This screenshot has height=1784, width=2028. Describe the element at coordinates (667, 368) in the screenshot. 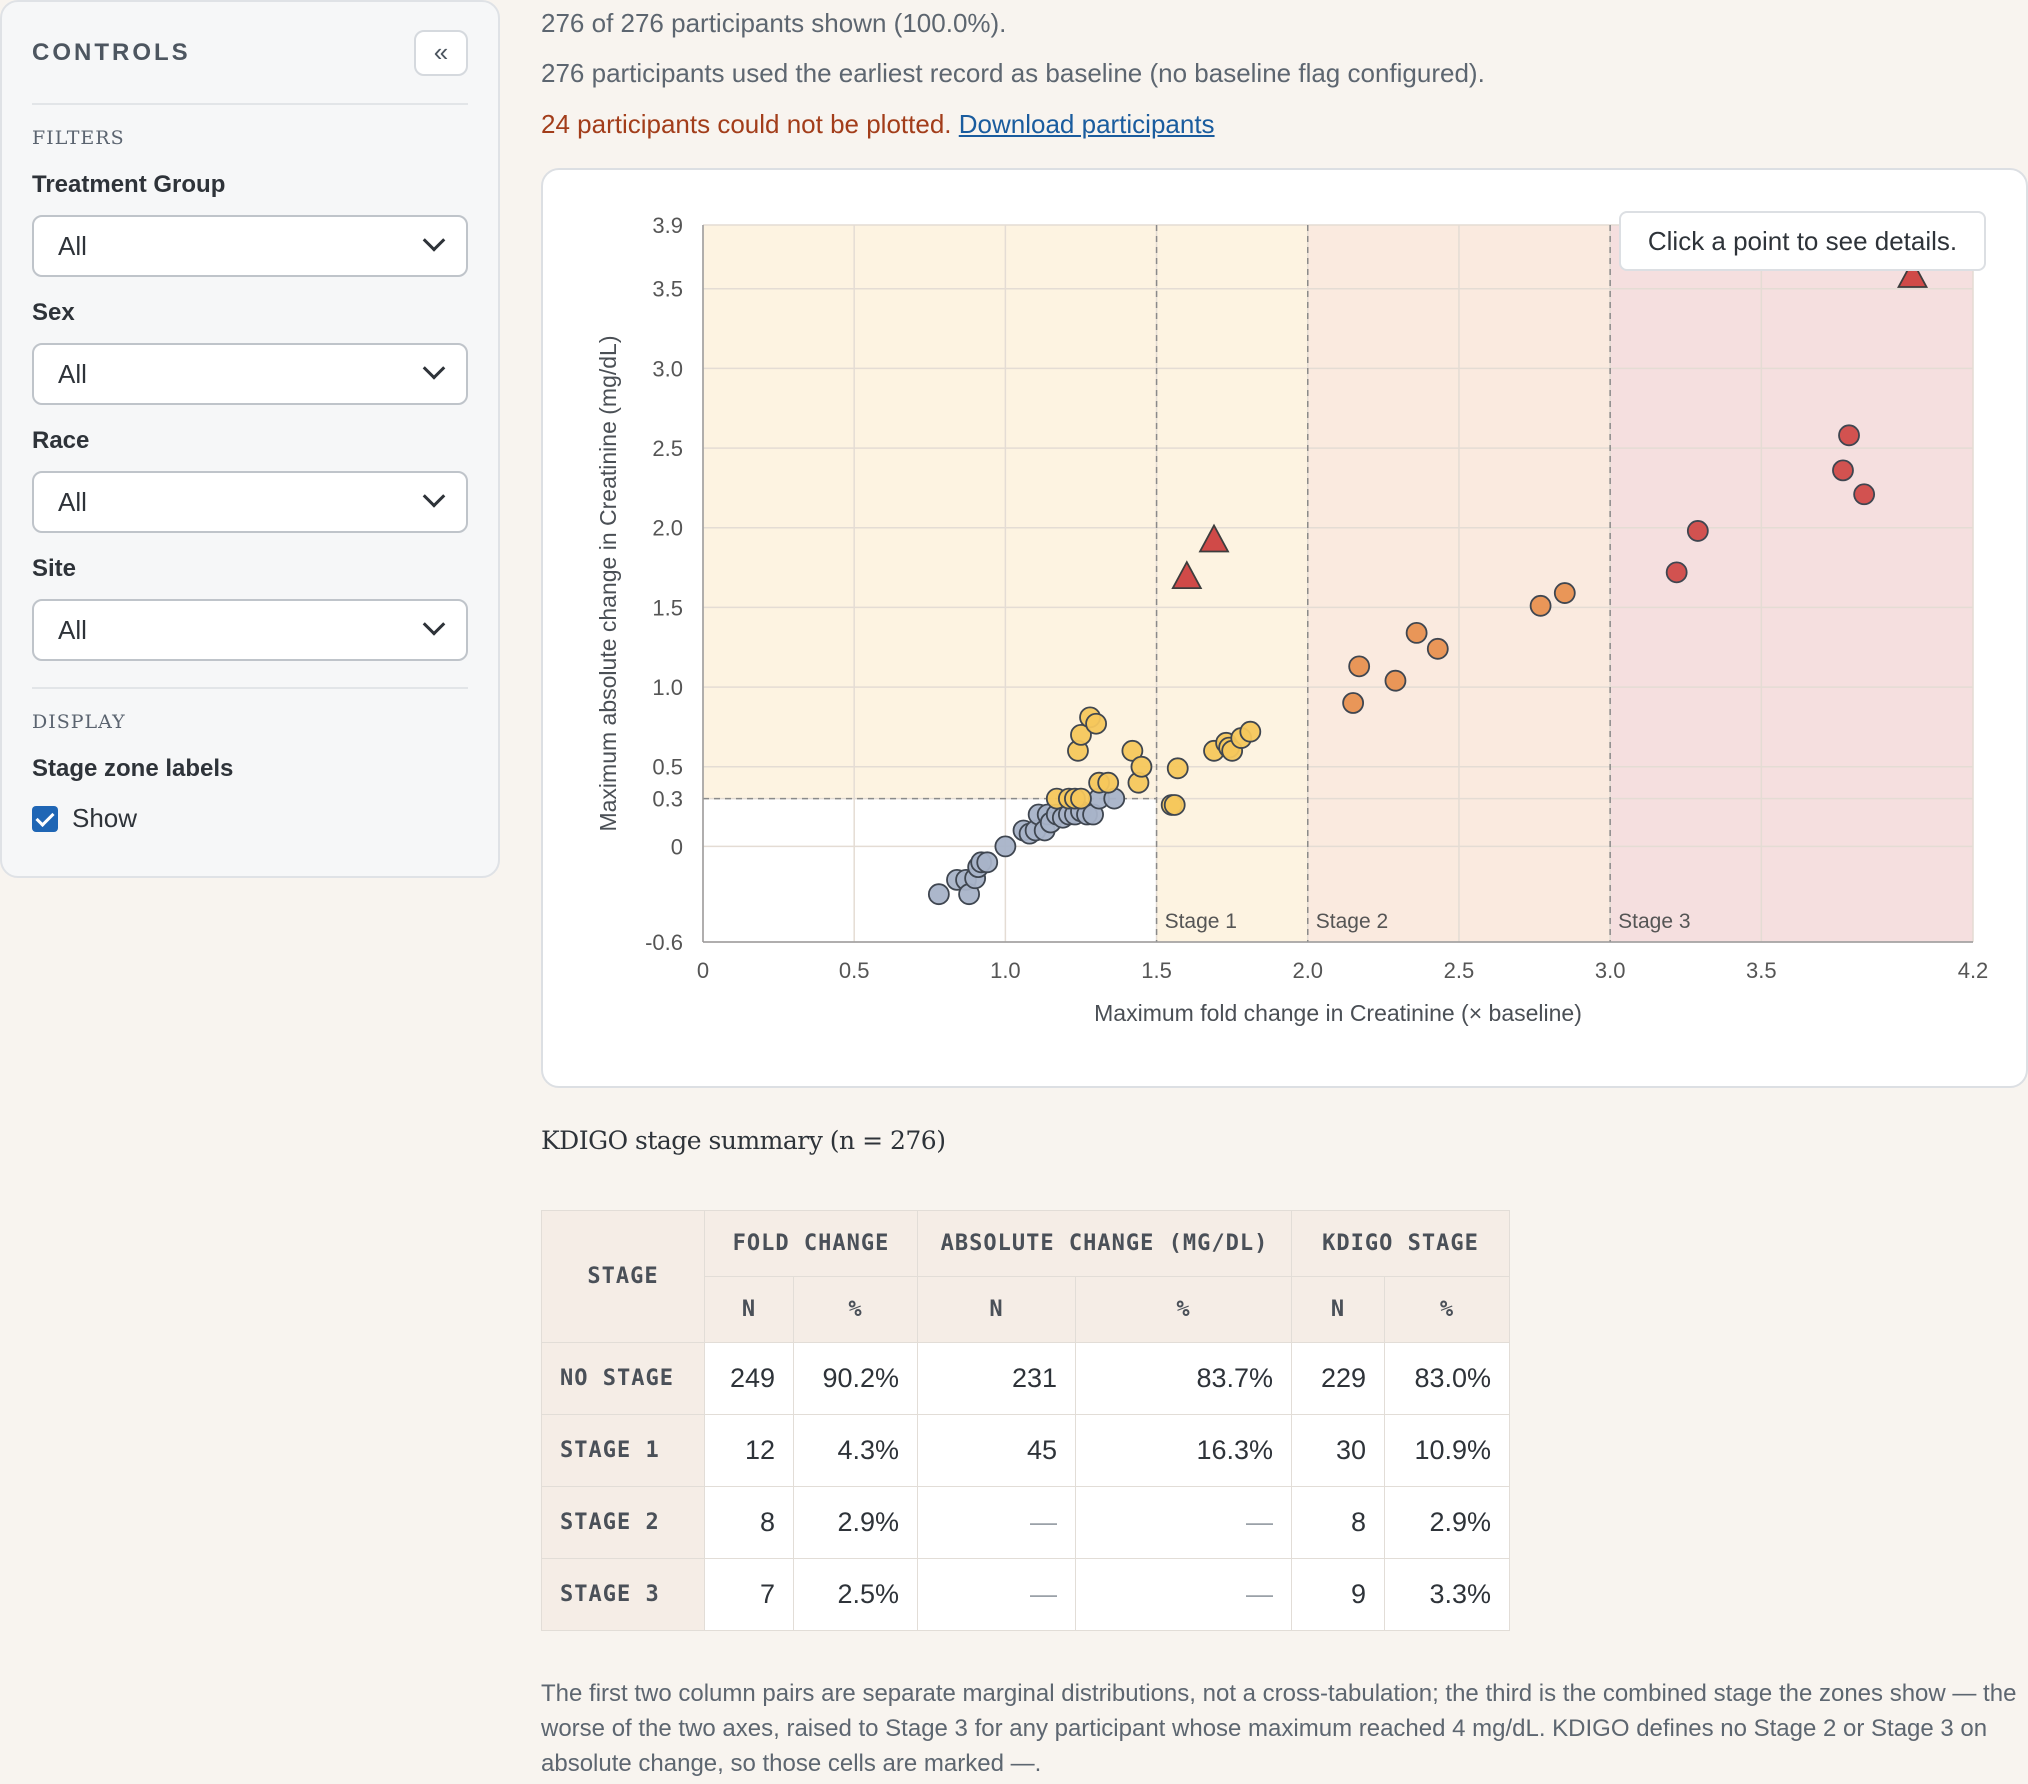

I see `y-tick-label: 3.0` at that location.